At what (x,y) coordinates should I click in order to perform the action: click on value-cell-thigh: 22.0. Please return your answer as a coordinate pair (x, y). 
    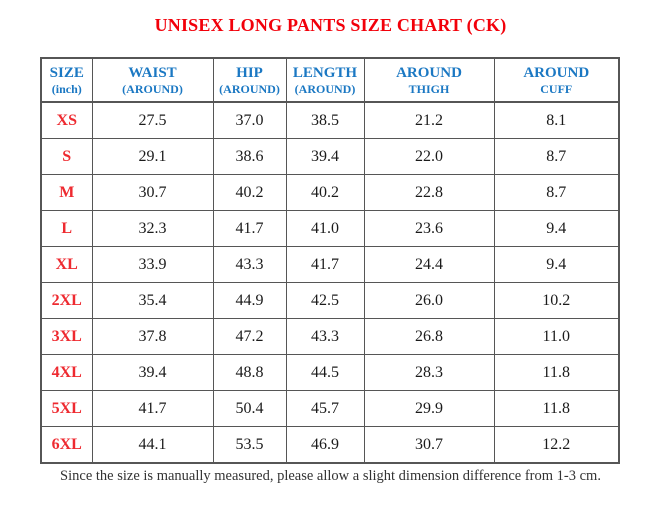
    Looking at the image, I should click on (429, 156).